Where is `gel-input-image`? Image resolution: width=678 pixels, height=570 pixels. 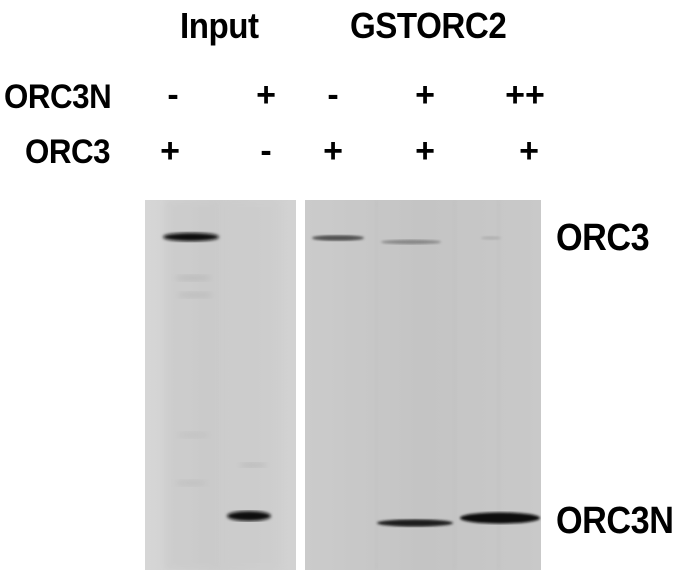
gel-input-image is located at coordinates (220, 385).